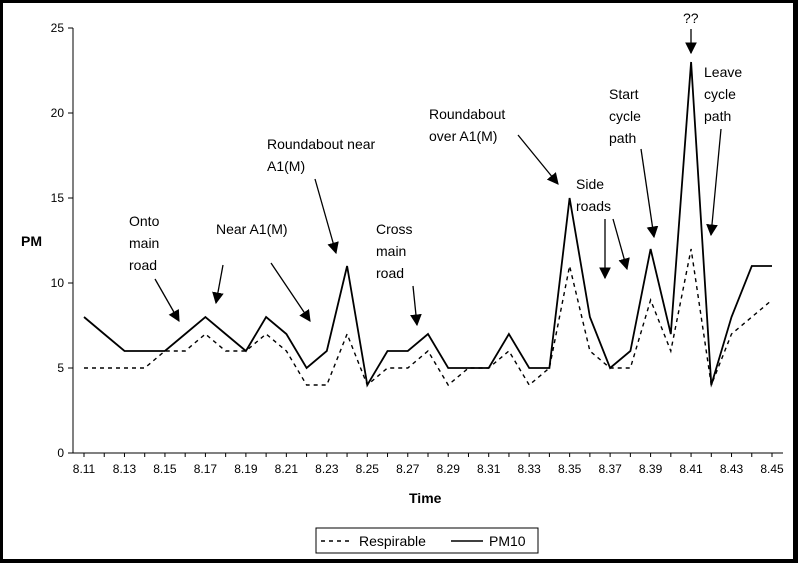  Describe the element at coordinates (772, 469) in the screenshot. I see `x-tick-label: 8.45` at that location.